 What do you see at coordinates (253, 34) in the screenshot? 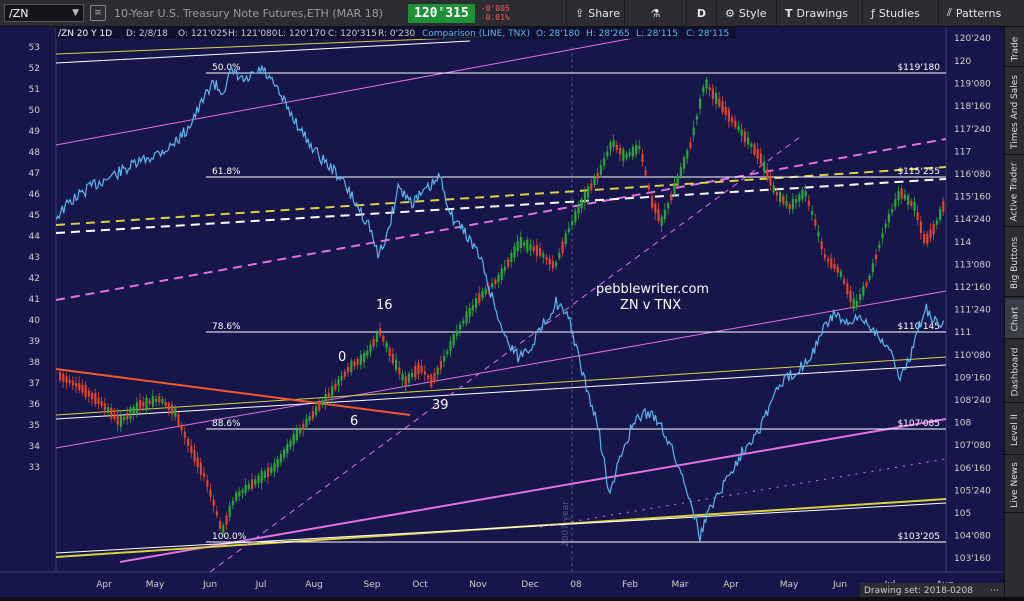
I see `legend-high: H: 121'080` at bounding box center [253, 34].